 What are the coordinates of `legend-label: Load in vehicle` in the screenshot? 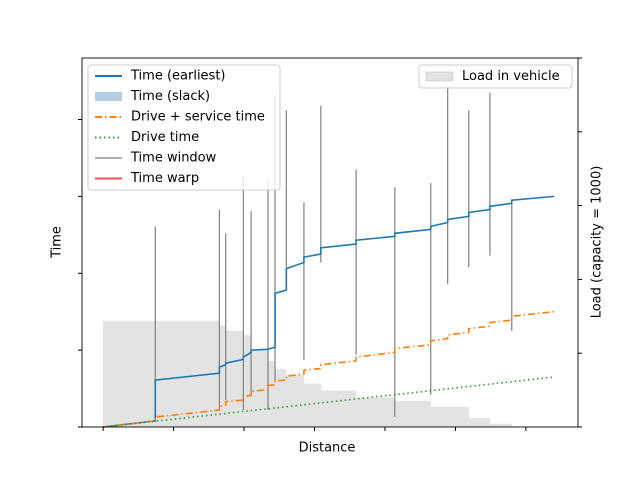 It's located at (511, 76).